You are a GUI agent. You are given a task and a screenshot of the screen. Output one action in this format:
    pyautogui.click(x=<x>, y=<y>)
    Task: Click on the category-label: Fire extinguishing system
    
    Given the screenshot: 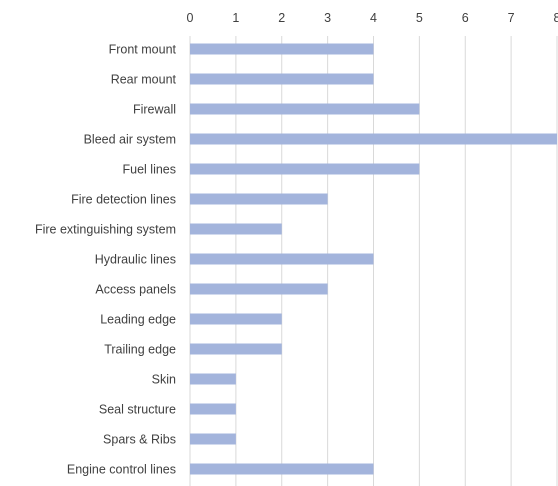 What is the action you would take?
    pyautogui.click(x=105, y=230)
    